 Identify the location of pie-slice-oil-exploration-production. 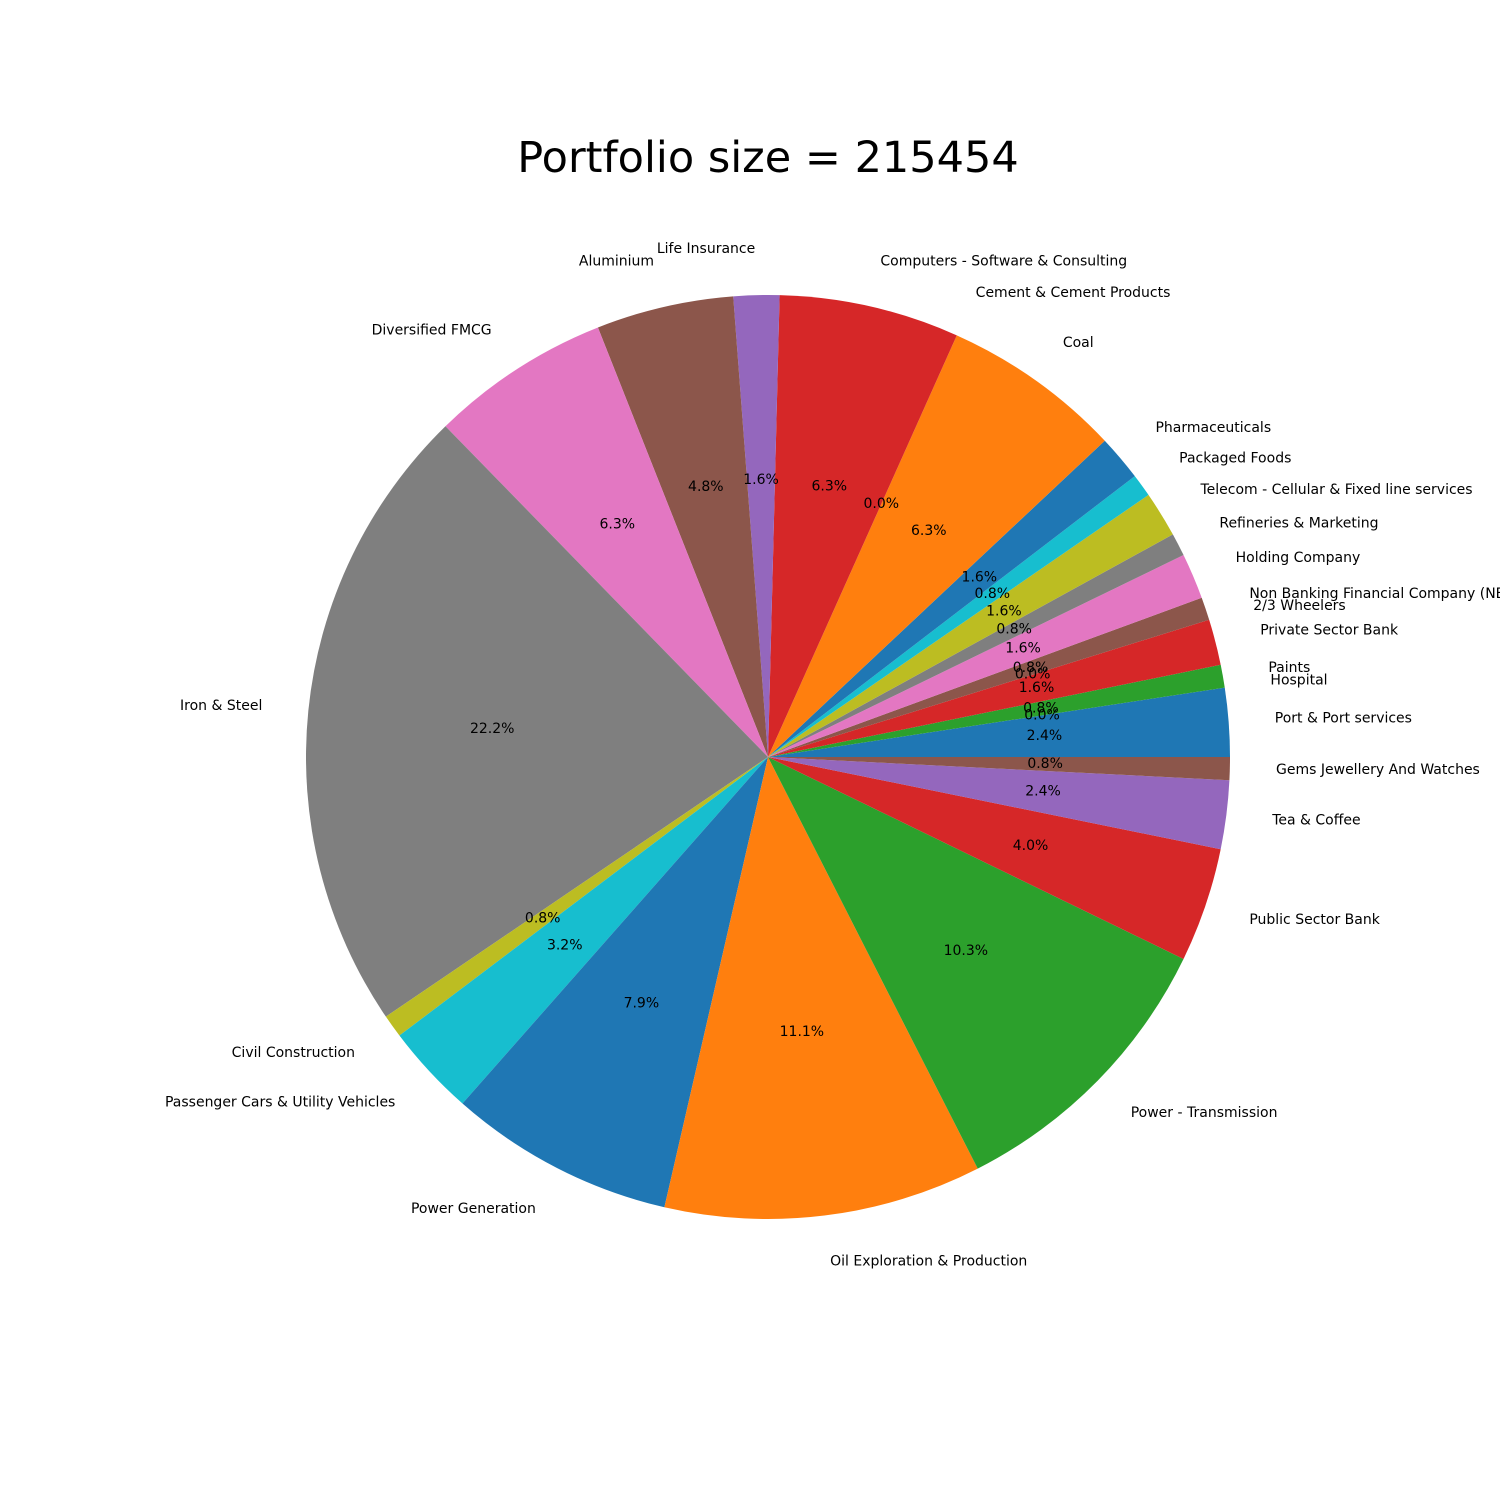
(821, 988).